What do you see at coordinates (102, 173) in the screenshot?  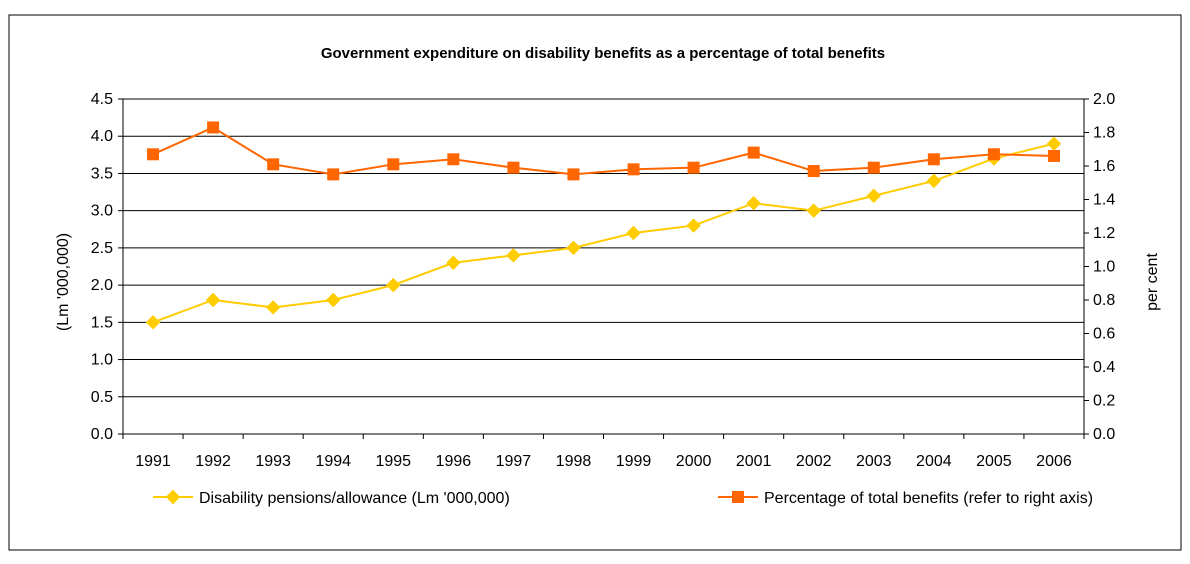 I see `y-tick-label: 3.5` at bounding box center [102, 173].